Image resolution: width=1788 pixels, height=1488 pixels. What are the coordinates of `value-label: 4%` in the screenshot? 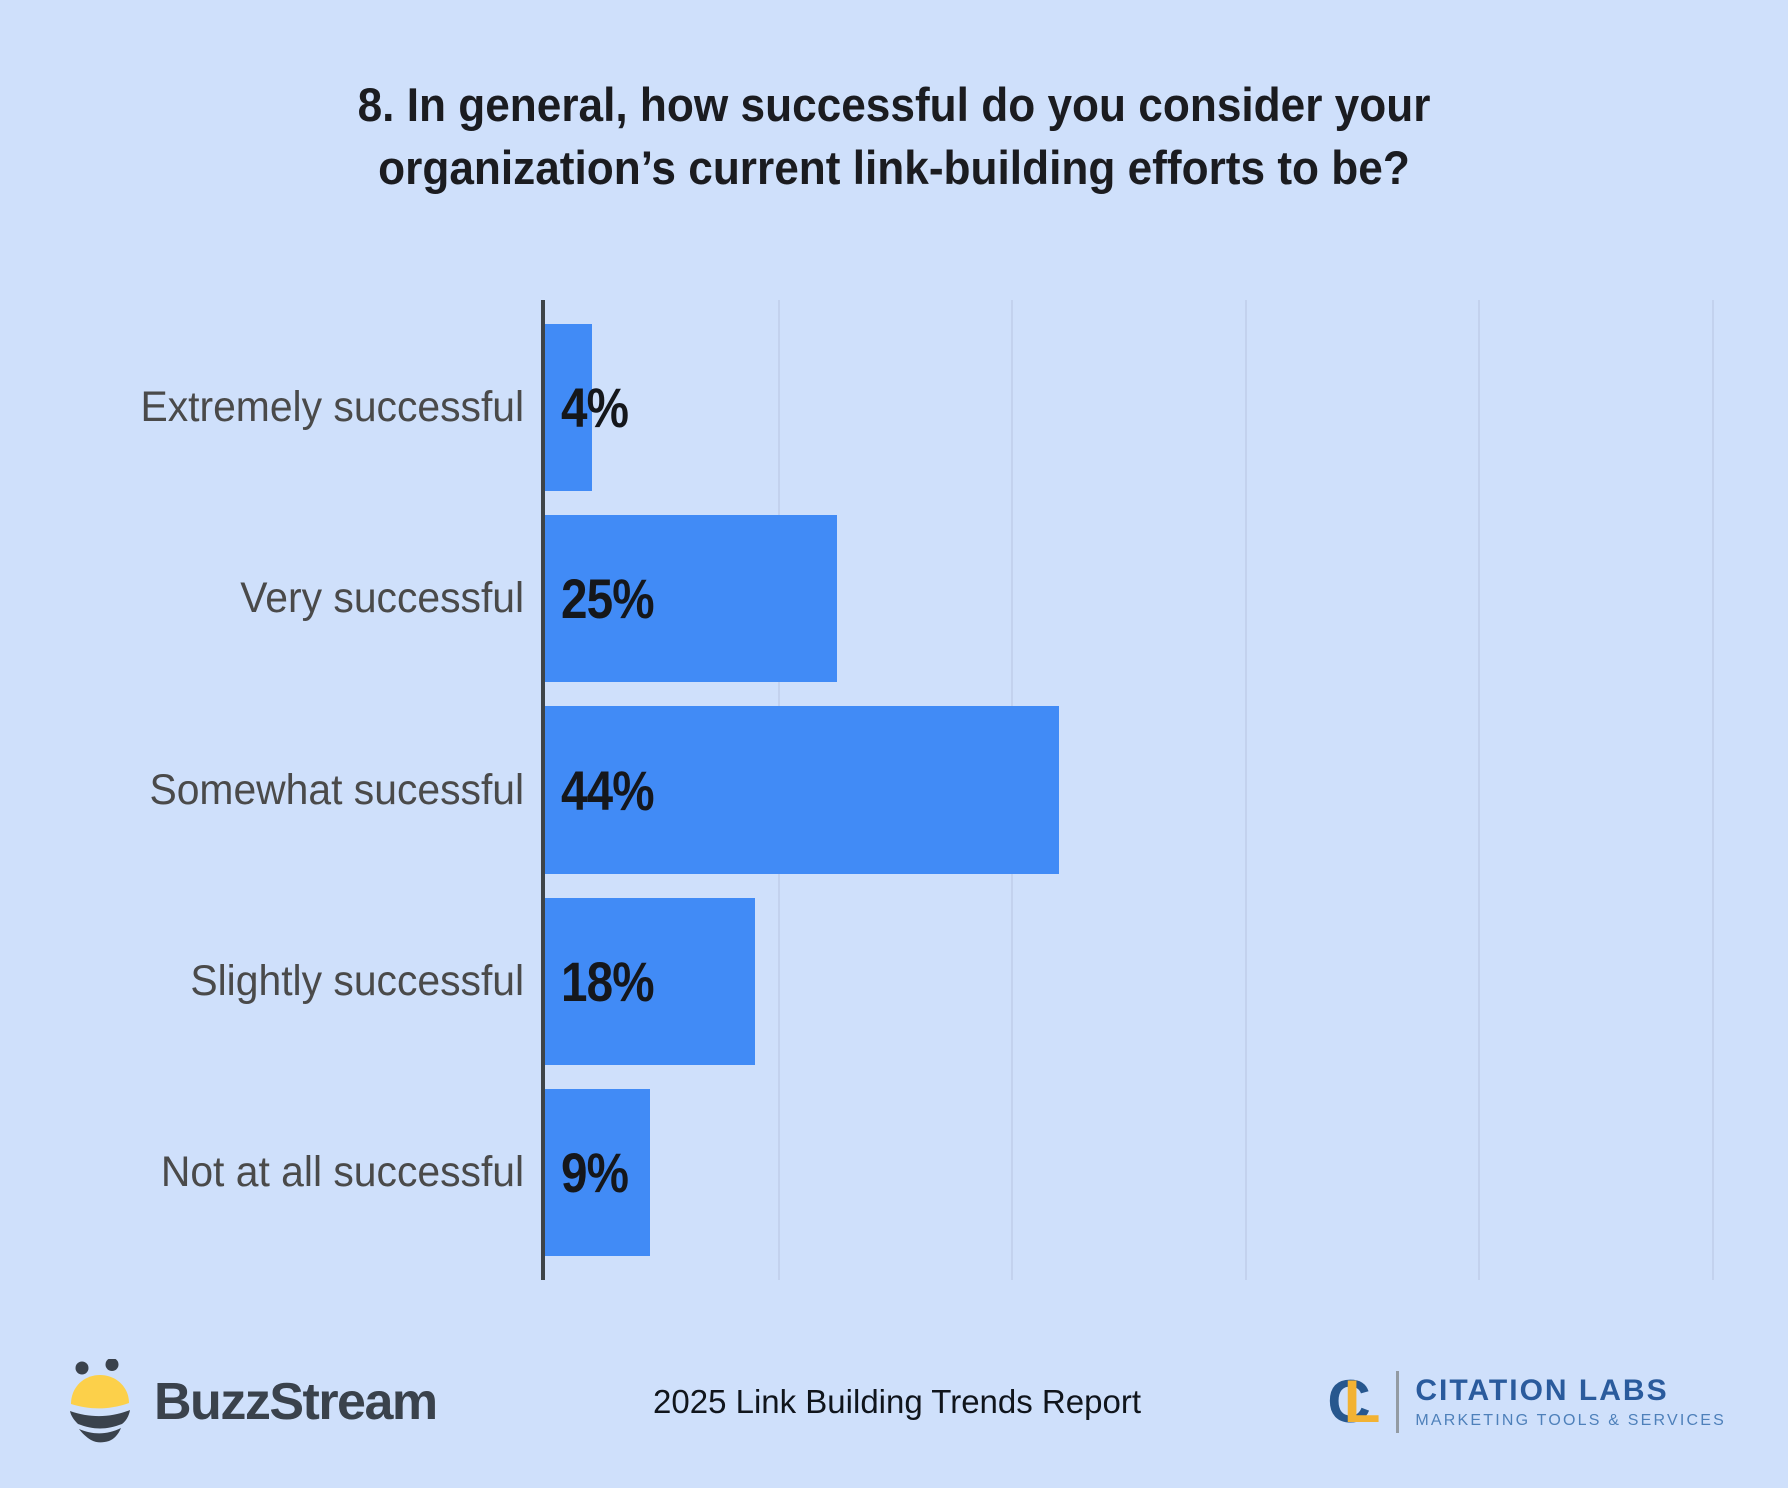 It's located at (595, 408).